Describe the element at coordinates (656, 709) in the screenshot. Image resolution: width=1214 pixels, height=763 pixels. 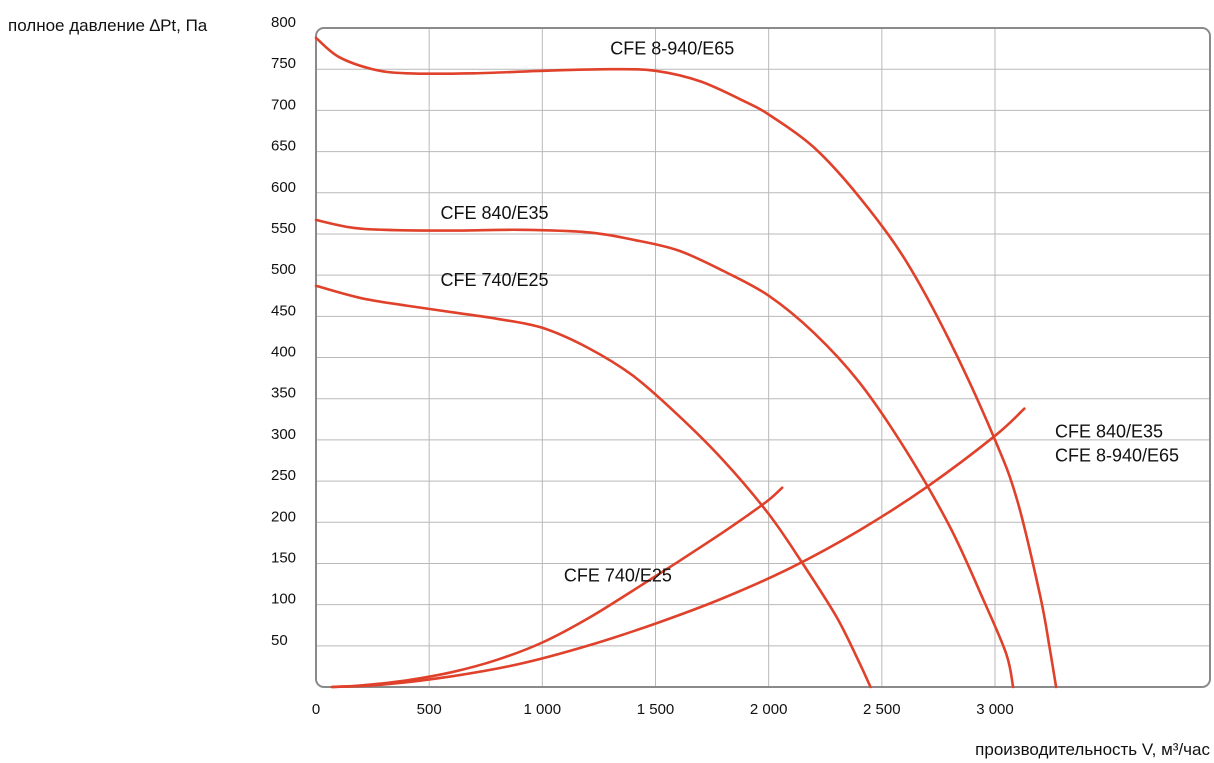
I see `x-tick-label: 1 500` at that location.